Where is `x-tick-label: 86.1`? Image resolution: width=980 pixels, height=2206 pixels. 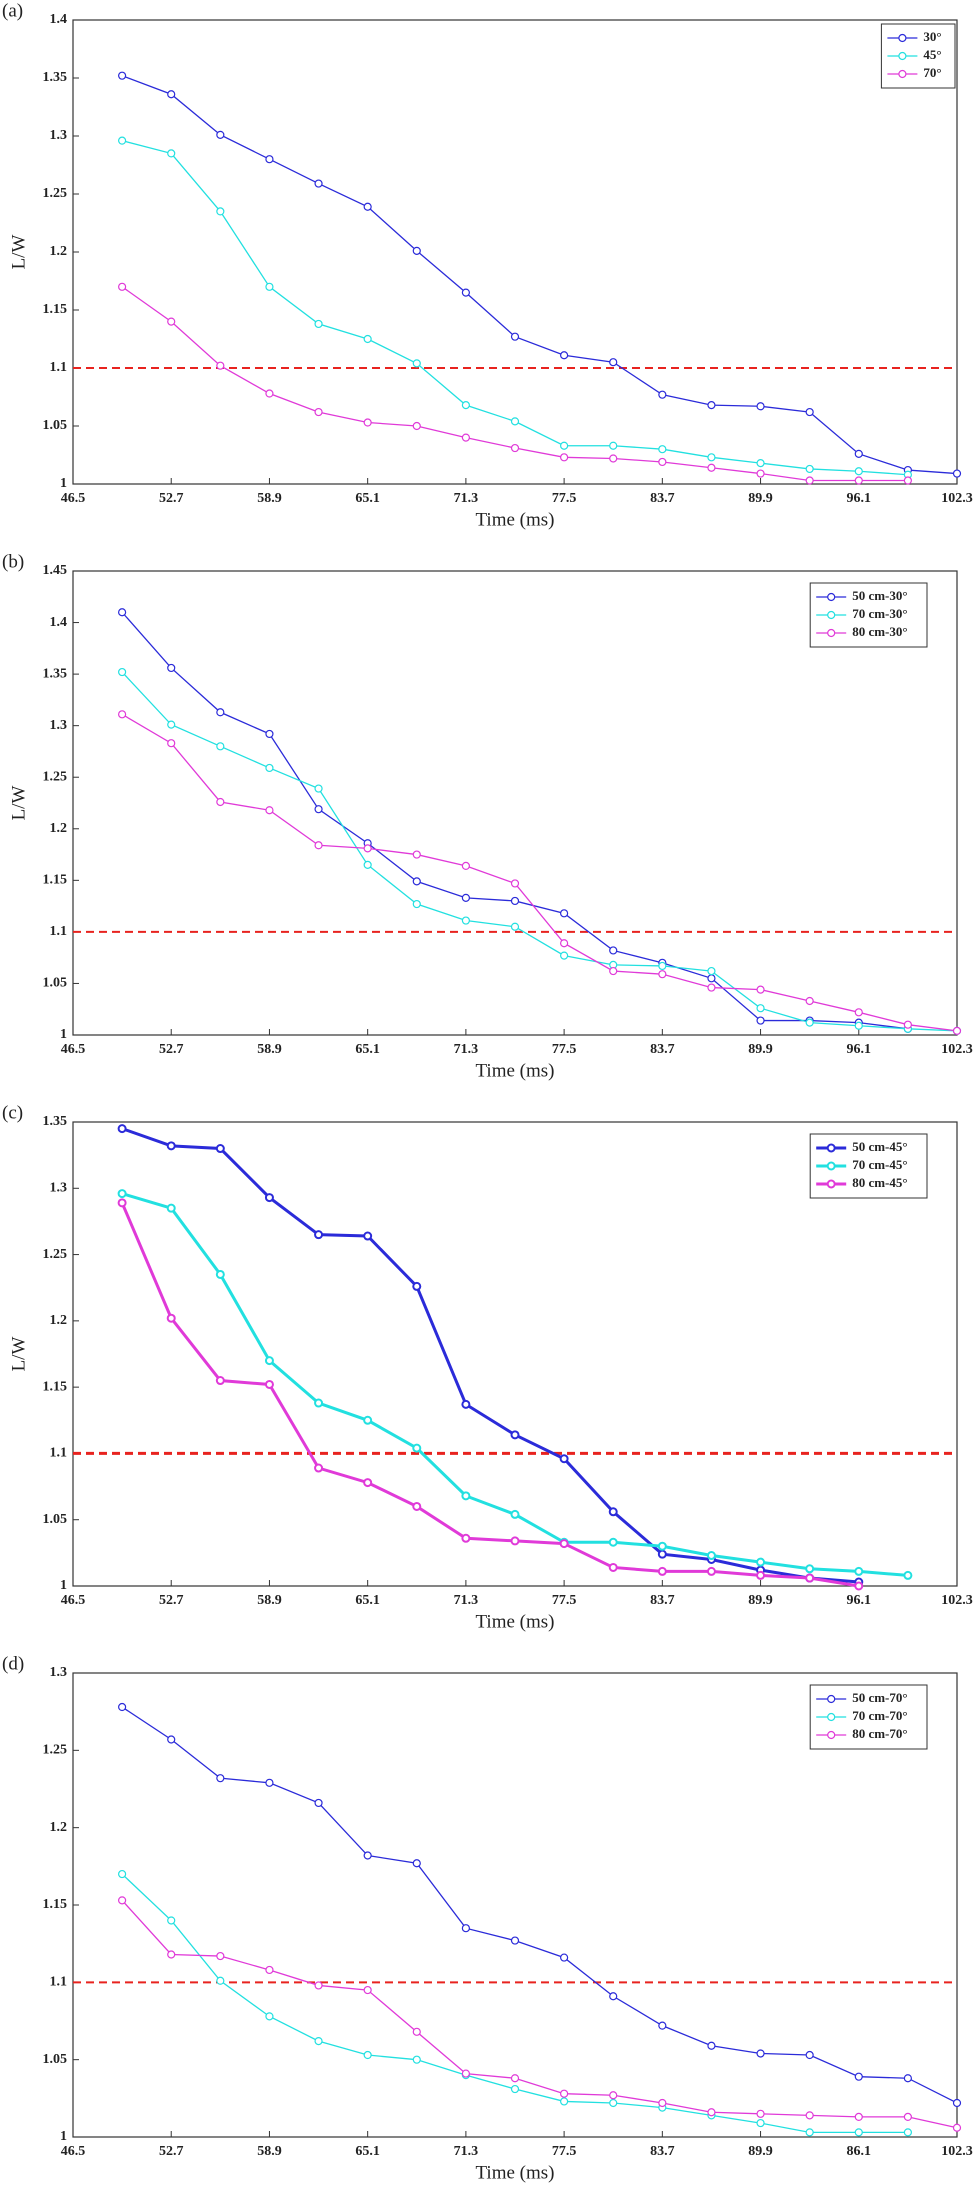
x-tick-label: 86.1 is located at coordinates (859, 2151).